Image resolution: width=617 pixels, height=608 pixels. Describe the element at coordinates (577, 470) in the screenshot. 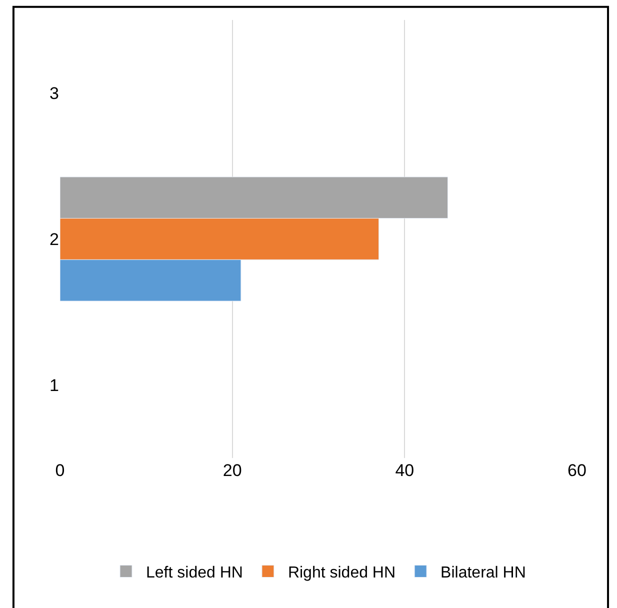

I see `x-tick-label: 60` at that location.